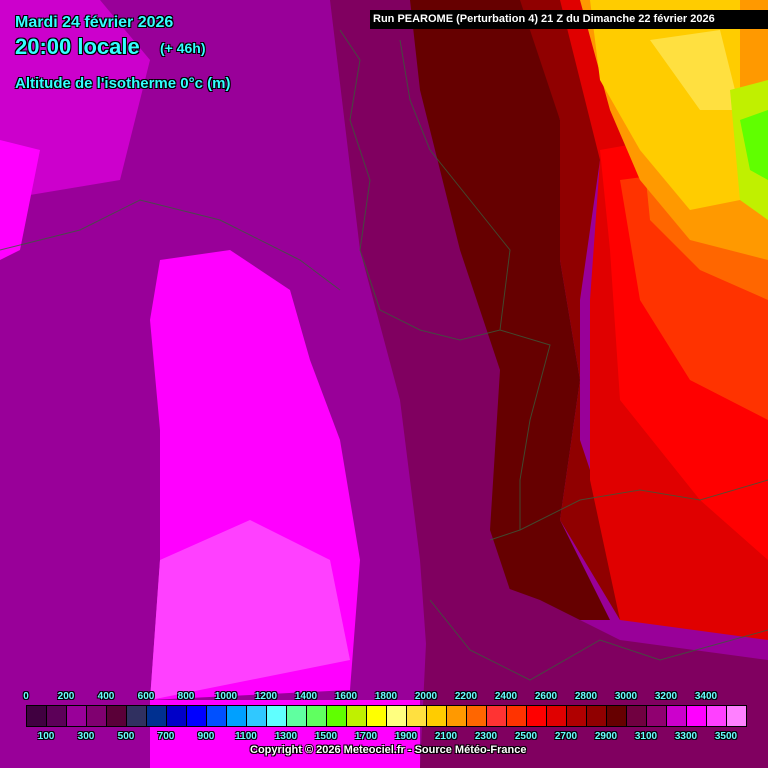 The image size is (768, 768). Describe the element at coordinates (446, 736) in the screenshot. I see `legend-label: 2100` at that location.